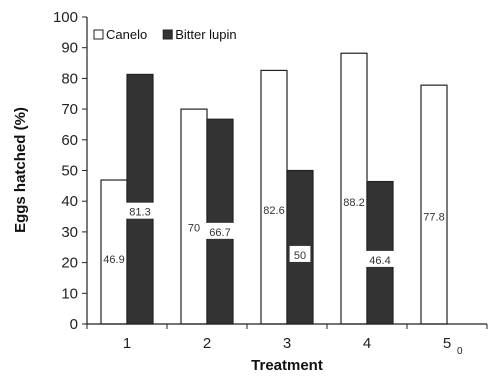 This screenshot has height=379, width=497. Describe the element at coordinates (69, 78) in the screenshot. I see `y-tick-label: 80` at that location.